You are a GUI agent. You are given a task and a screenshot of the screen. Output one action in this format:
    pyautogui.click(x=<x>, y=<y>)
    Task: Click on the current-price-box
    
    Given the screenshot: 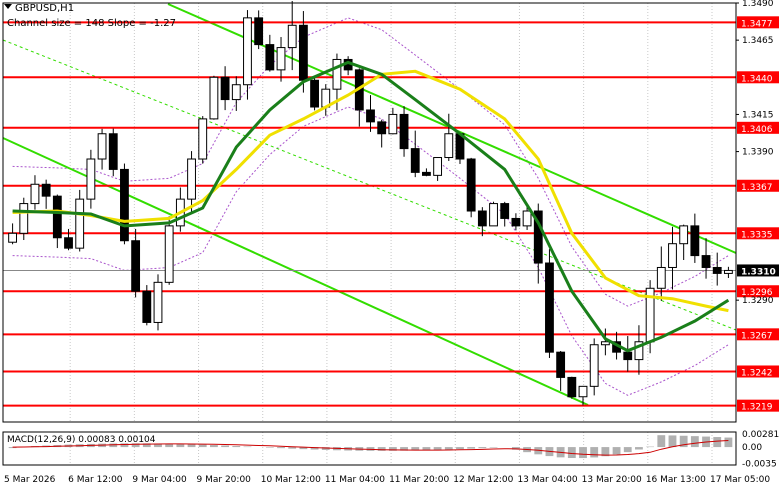 What is the action you would take?
    pyautogui.click(x=758, y=270)
    